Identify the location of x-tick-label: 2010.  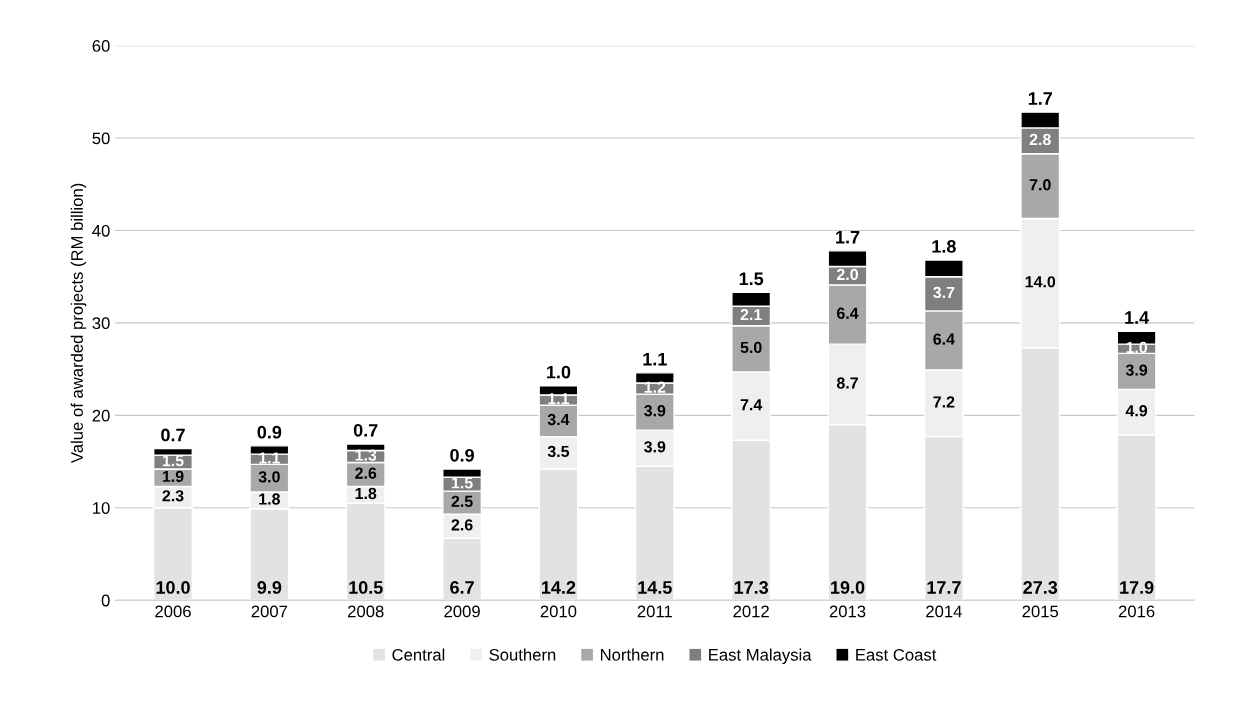
(558, 611).